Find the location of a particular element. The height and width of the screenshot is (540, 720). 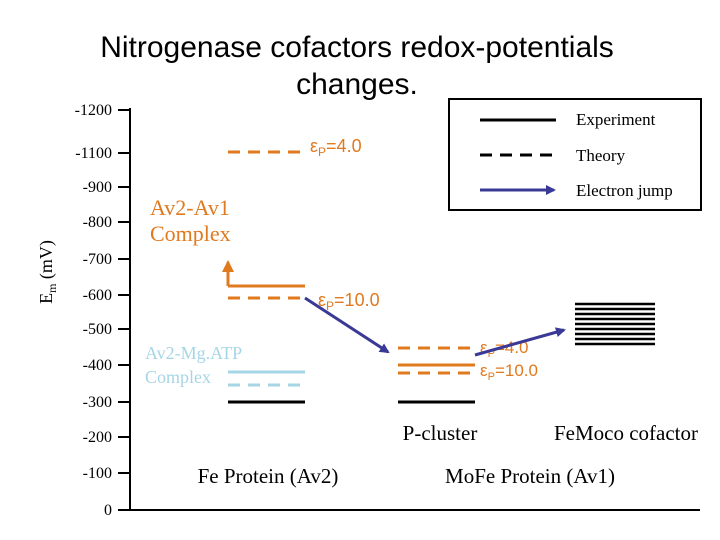

complex-label: Av2-Av1 is located at coordinates (190, 207).